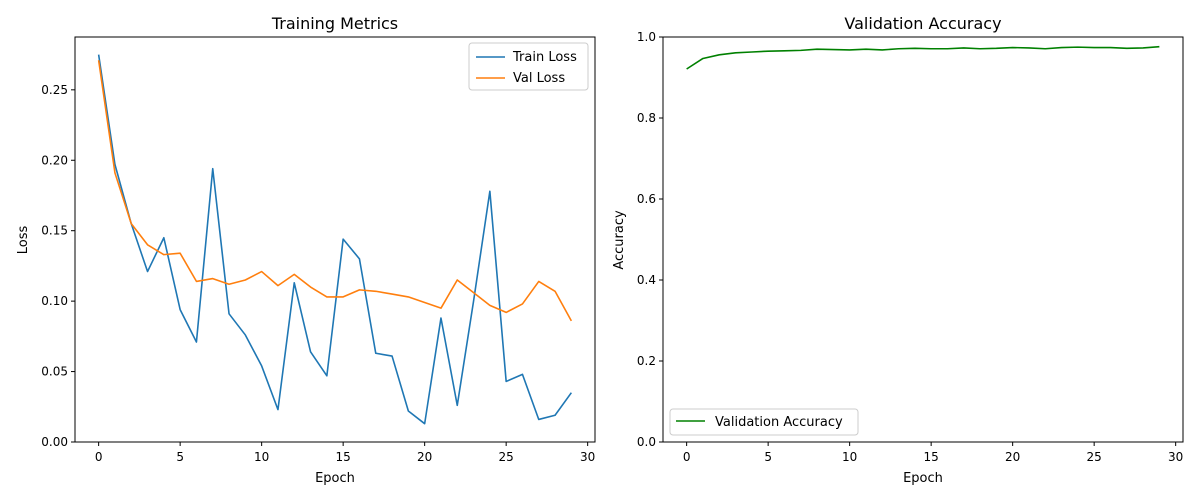  I want to click on y-tick-label: 0.0, so click(646, 442).